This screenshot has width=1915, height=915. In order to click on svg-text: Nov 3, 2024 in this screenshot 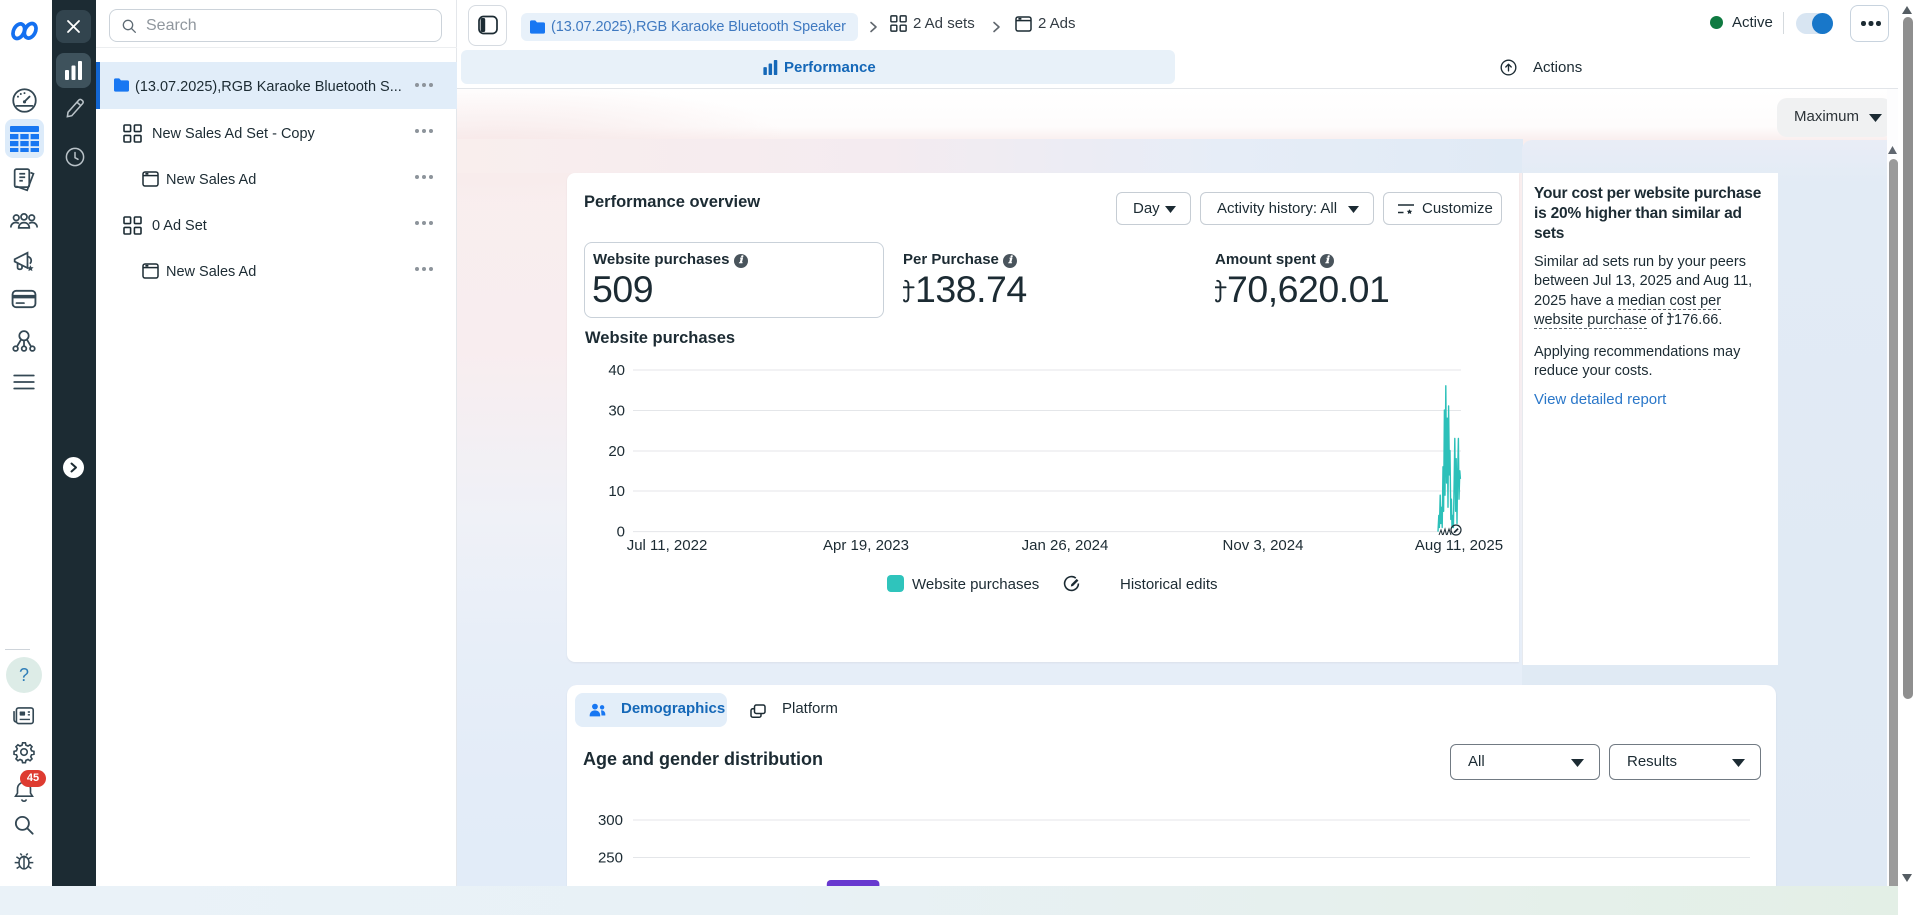, I will do `click(1263, 545)`.